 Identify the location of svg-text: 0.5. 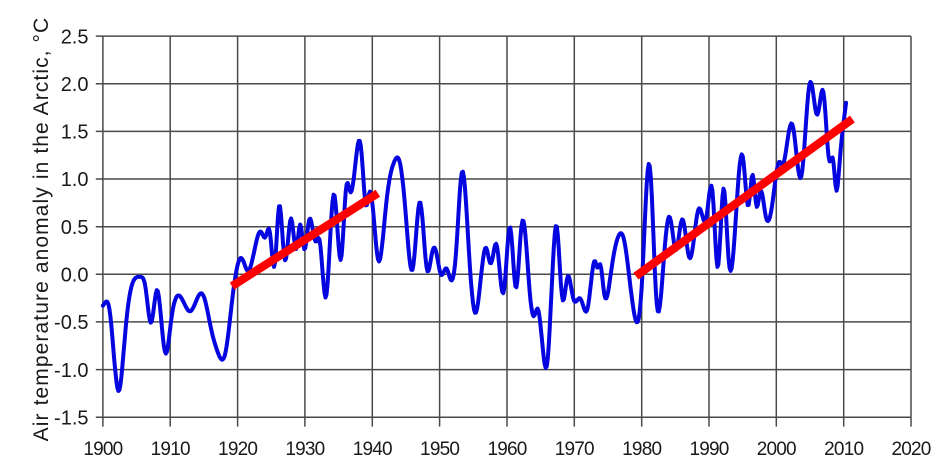
(75, 228).